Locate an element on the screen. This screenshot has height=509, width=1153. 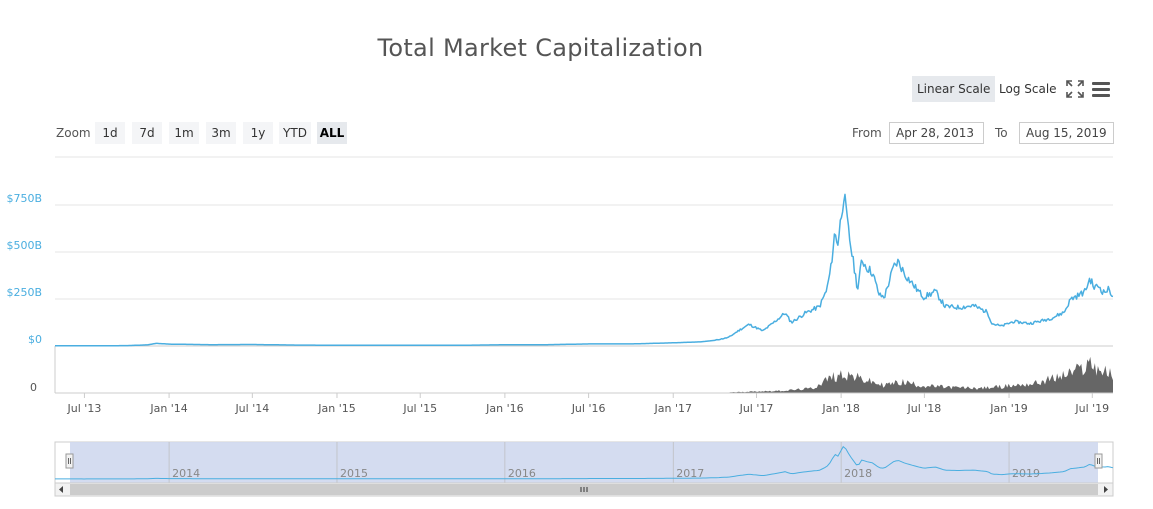
scroll-left-arrow-icon is located at coordinates (61, 489).